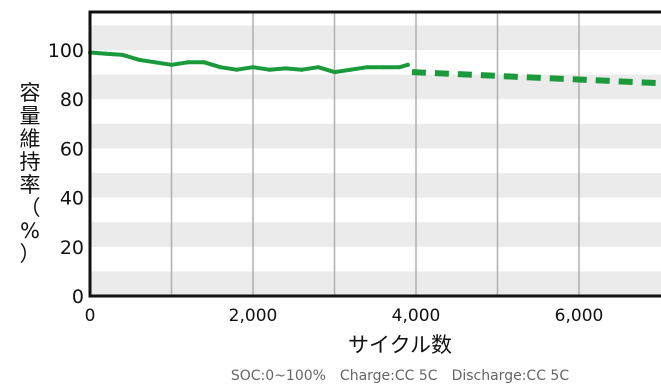 The image size is (661, 384). I want to click on y-tick-labels: 0 20 40 60 80 100, so click(66, 174).